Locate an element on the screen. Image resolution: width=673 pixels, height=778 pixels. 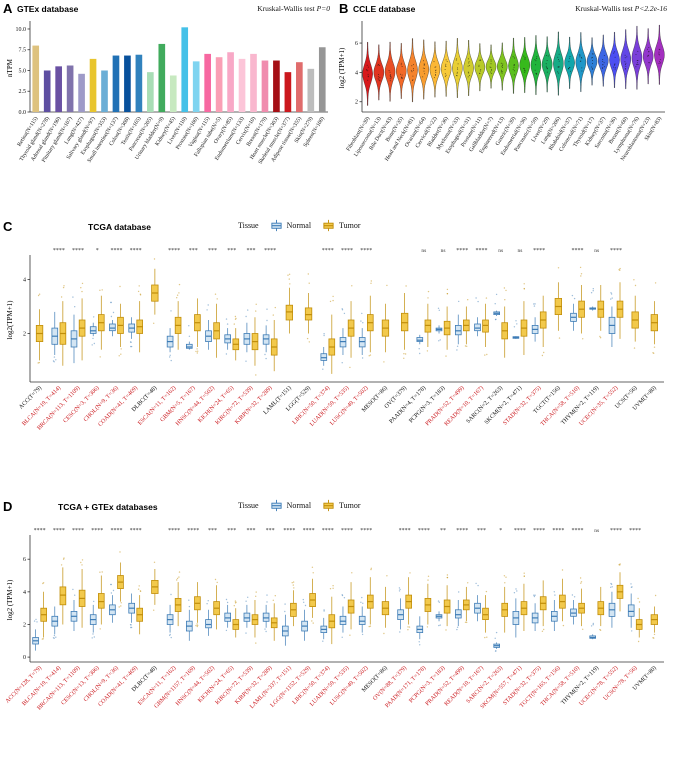
svg-text: SARC(N=2, T=263) is located at coordinates (484, 685).